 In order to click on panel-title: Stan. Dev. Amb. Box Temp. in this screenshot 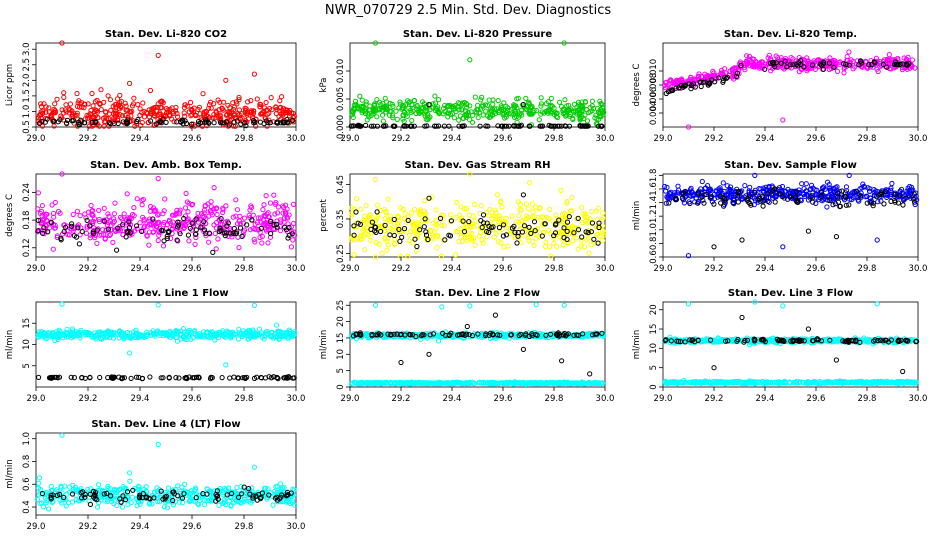, I will do `click(166, 165)`.